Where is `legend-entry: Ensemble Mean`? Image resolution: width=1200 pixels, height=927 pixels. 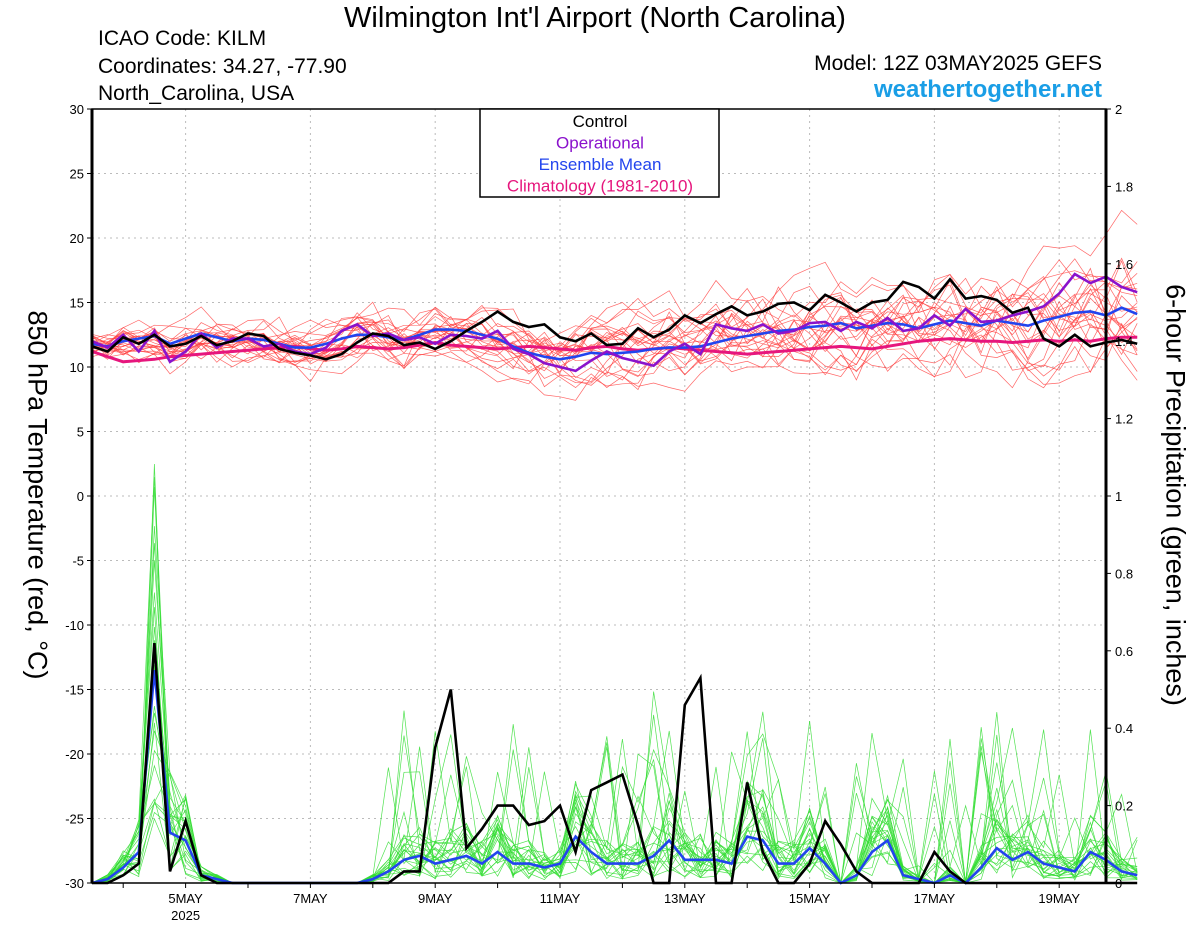 legend-entry: Ensemble Mean is located at coordinates (600, 164).